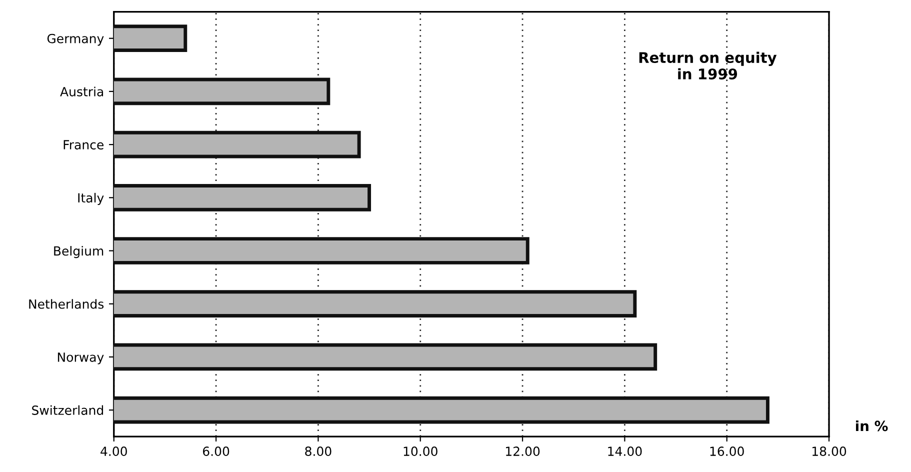  Describe the element at coordinates (81, 358) in the screenshot. I see `y-tick-label: Norway` at that location.